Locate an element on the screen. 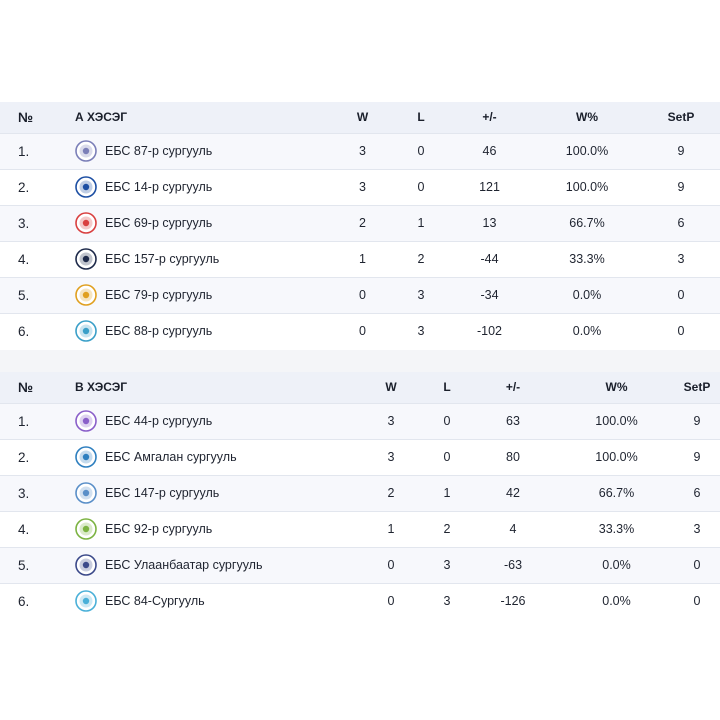 This screenshot has height=720, width=720. table-row: 3. ЕБС 69-р сургууль 2 1 13 66.7% 6 is located at coordinates (360, 223).